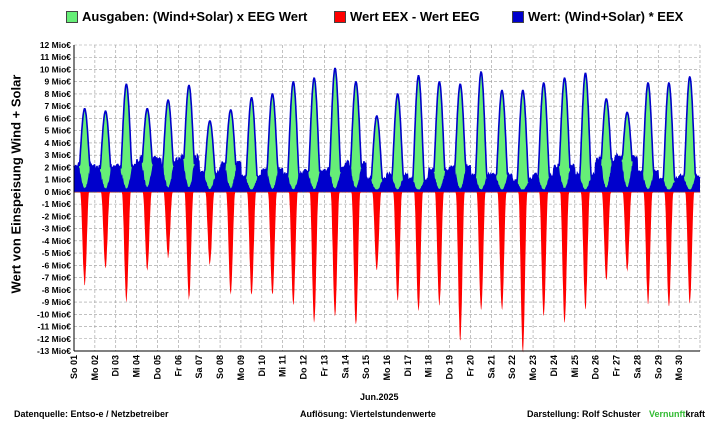 This screenshot has height=426, width=705. Describe the element at coordinates (58, 94) in the screenshot. I see `y-tick-label: 8 Mio€` at that location.